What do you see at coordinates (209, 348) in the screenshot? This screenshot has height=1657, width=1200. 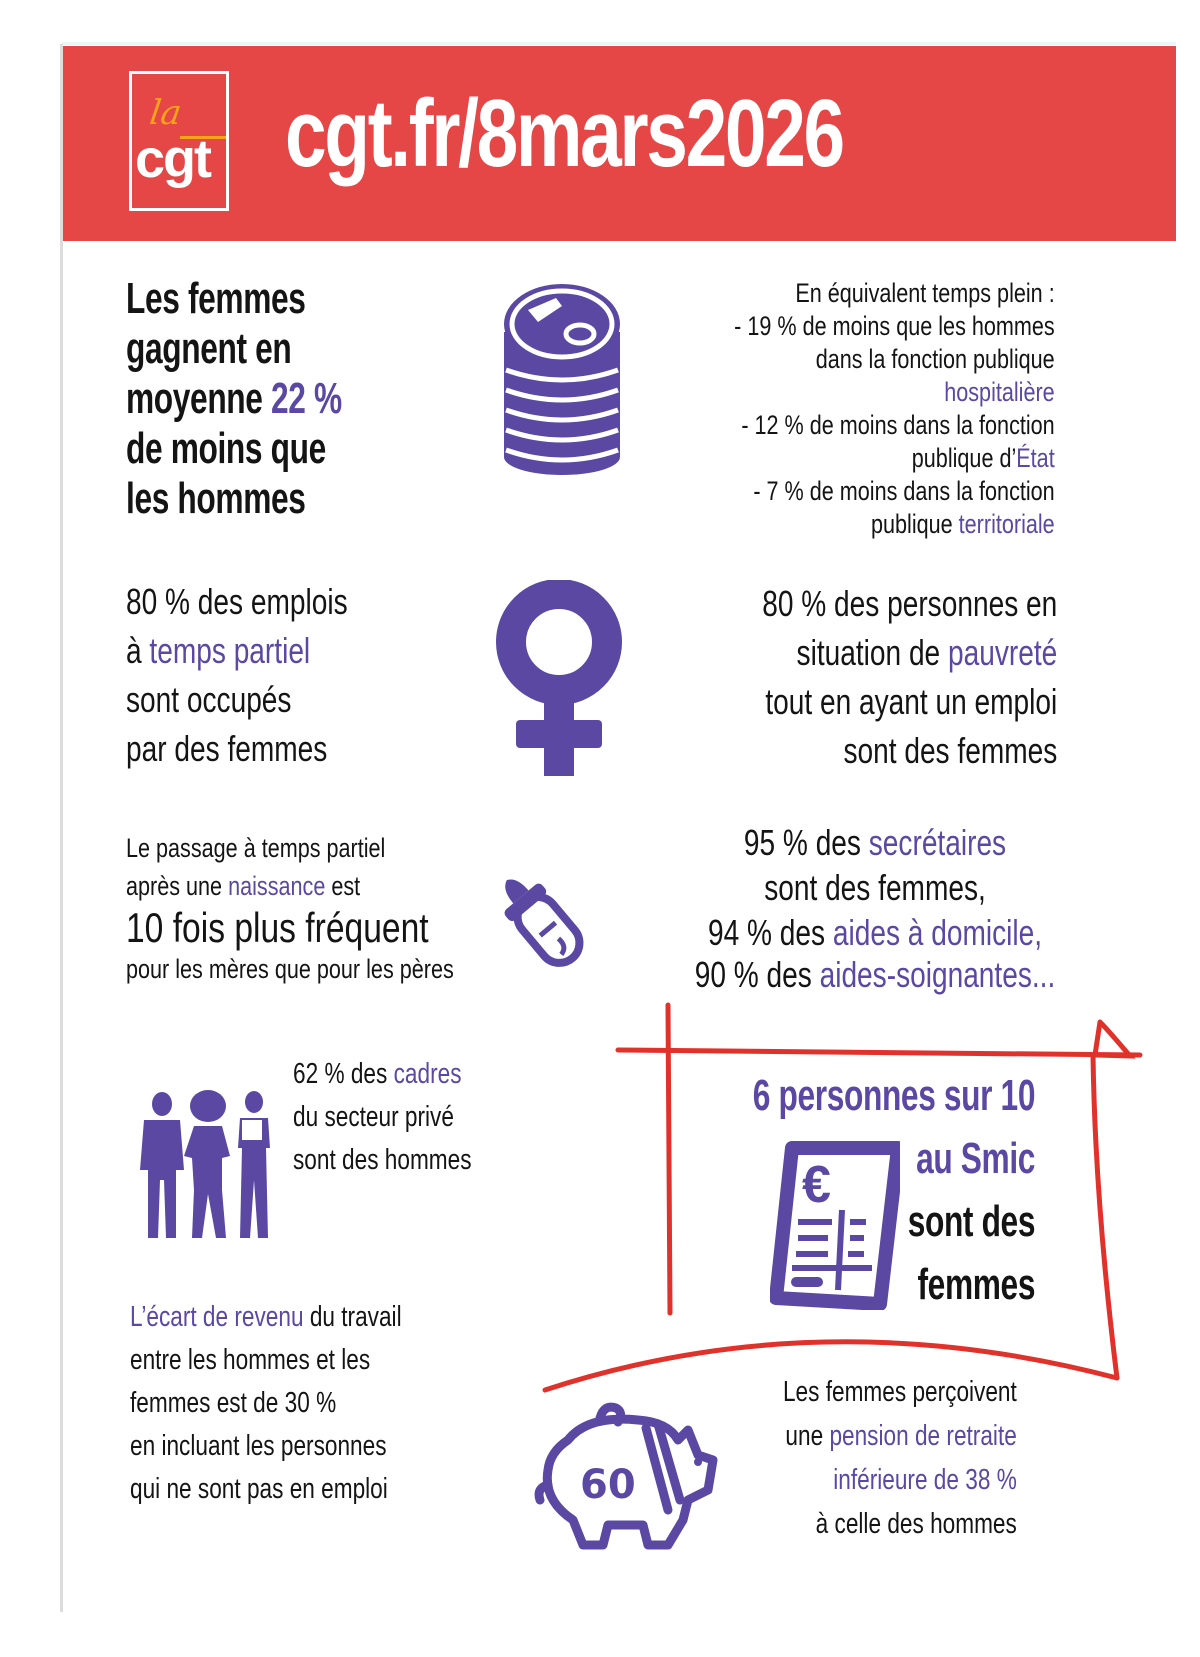 I see `pay-gap-line-2: gagnent en` at bounding box center [209, 348].